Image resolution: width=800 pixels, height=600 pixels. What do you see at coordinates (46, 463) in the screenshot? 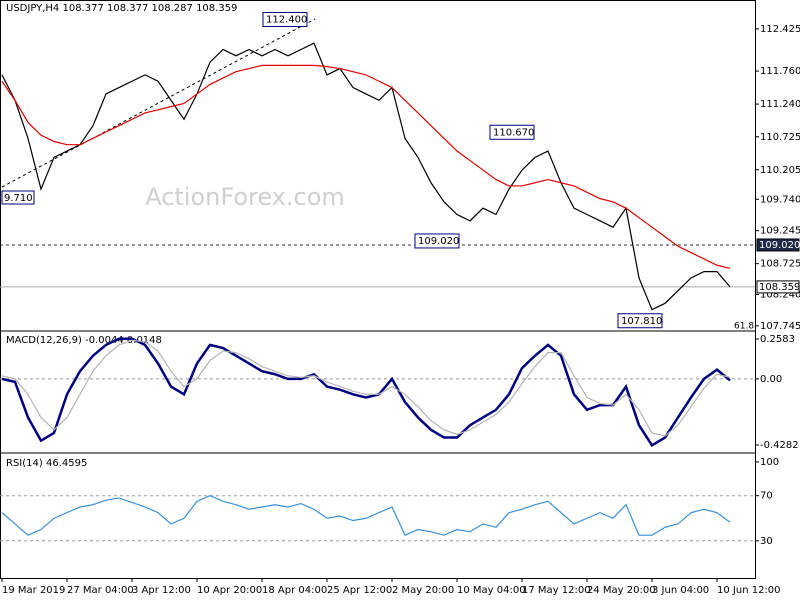
I see `rsi-title: RSI(14) 46.4595` at bounding box center [46, 463].